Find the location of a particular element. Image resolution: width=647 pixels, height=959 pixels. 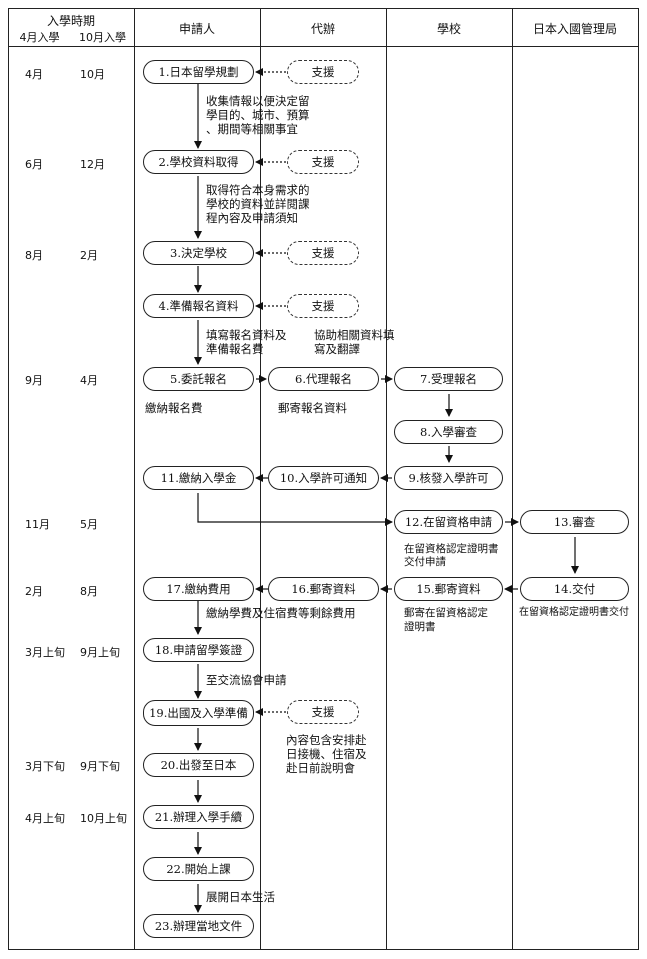

note-text: 郵寄報名資料 is located at coordinates (312, 408).